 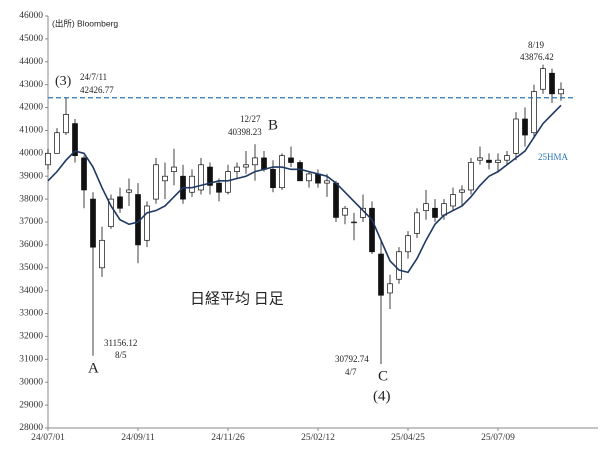 I want to click on annotation: A, so click(x=93, y=368).